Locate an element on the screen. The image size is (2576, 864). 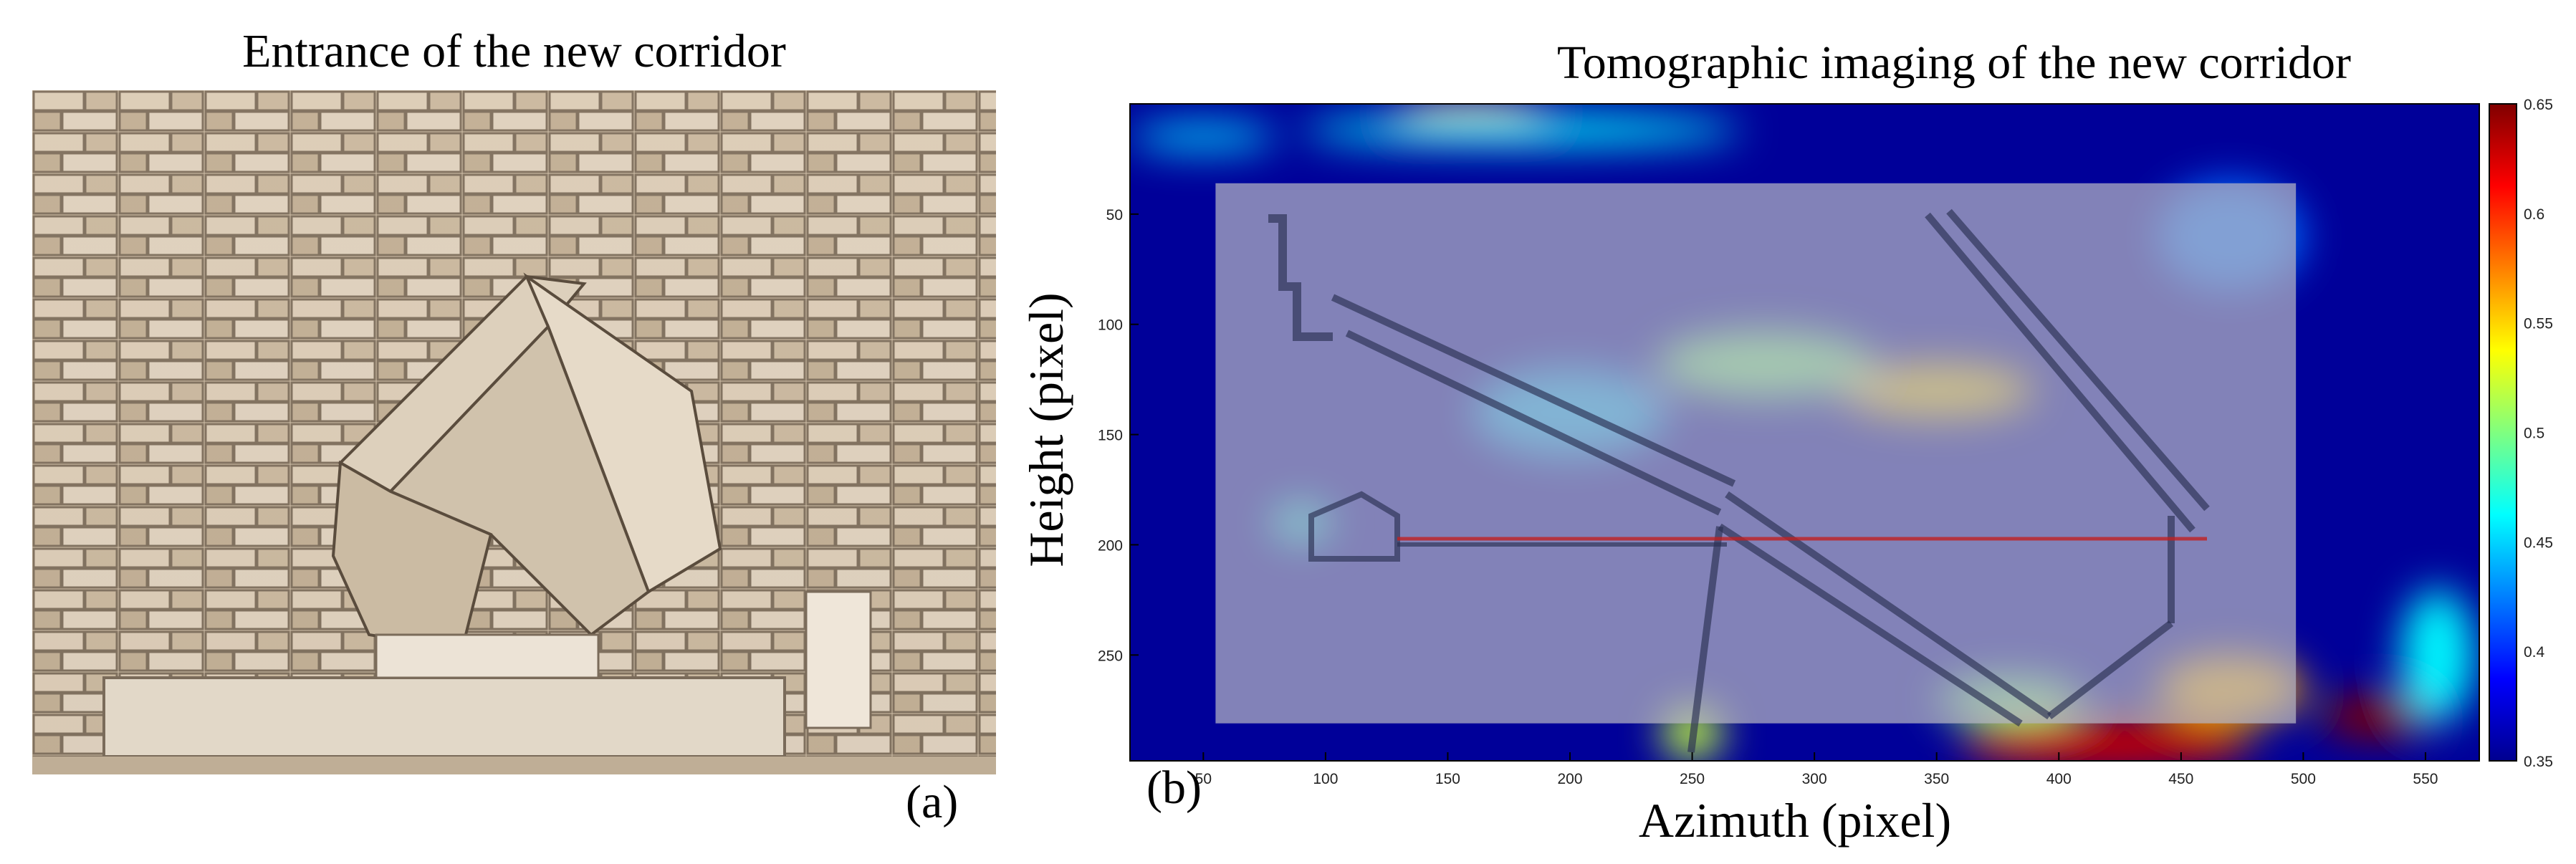
y-tick-label: 200 is located at coordinates (1110, 545).